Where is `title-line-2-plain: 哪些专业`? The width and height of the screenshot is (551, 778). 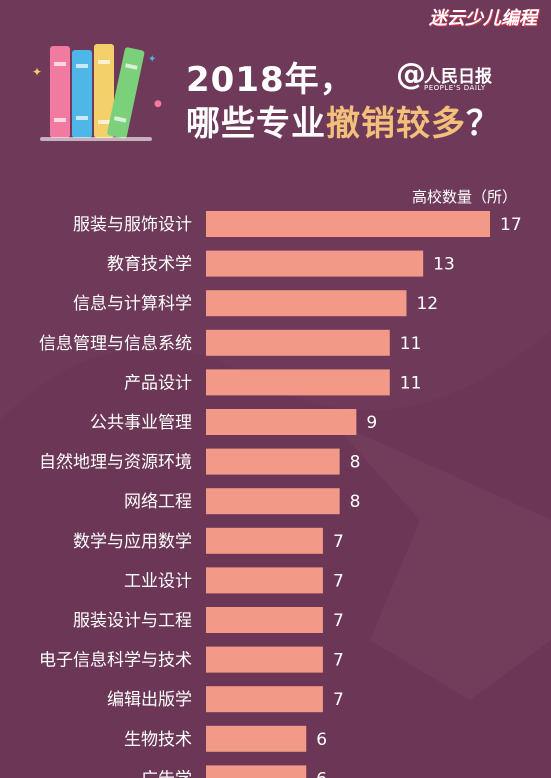
title-line-2-plain: 哪些专业 is located at coordinates (256, 124).